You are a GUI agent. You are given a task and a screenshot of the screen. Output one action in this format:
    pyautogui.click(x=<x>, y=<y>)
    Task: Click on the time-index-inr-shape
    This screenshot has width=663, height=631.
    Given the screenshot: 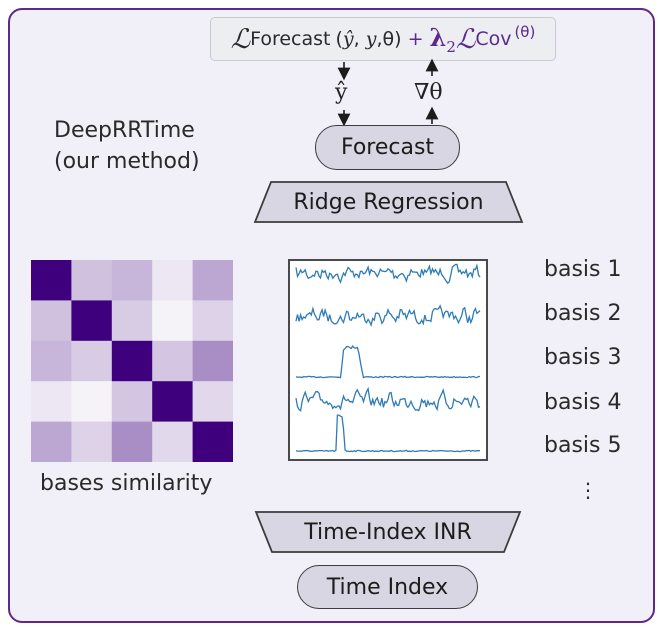 What is the action you would take?
    pyautogui.click(x=388, y=532)
    